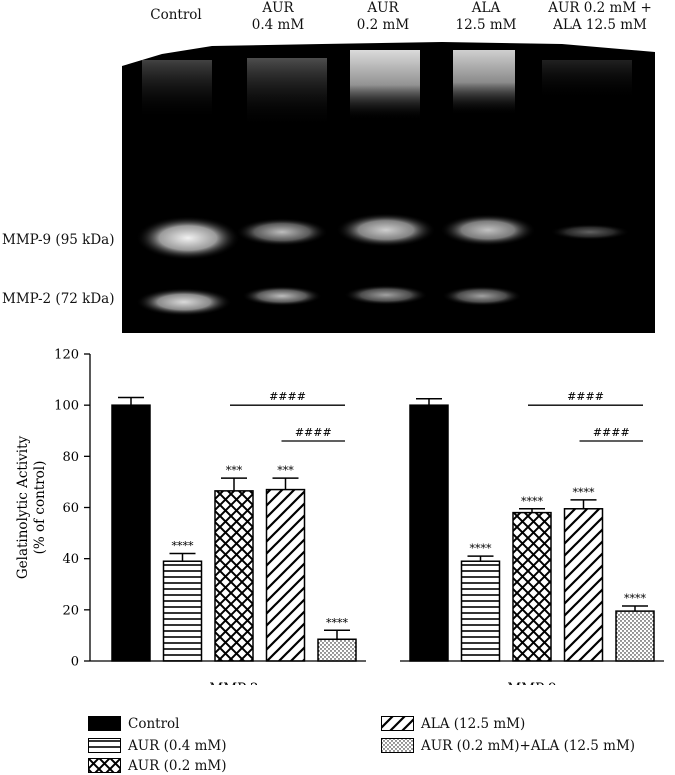 The image size is (675, 775). Describe the element at coordinates (177, 746) in the screenshot. I see `legend-label: AUR (0.4 mM)` at that location.